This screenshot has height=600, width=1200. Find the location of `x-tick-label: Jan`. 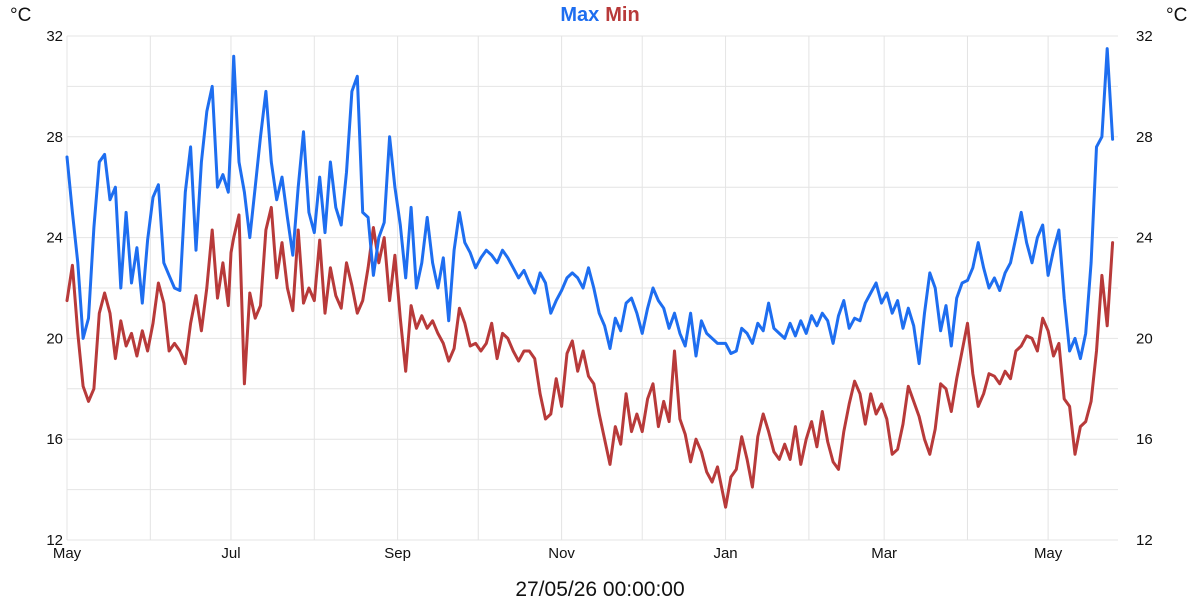

x-tick-label: Jan is located at coordinates (725, 553).